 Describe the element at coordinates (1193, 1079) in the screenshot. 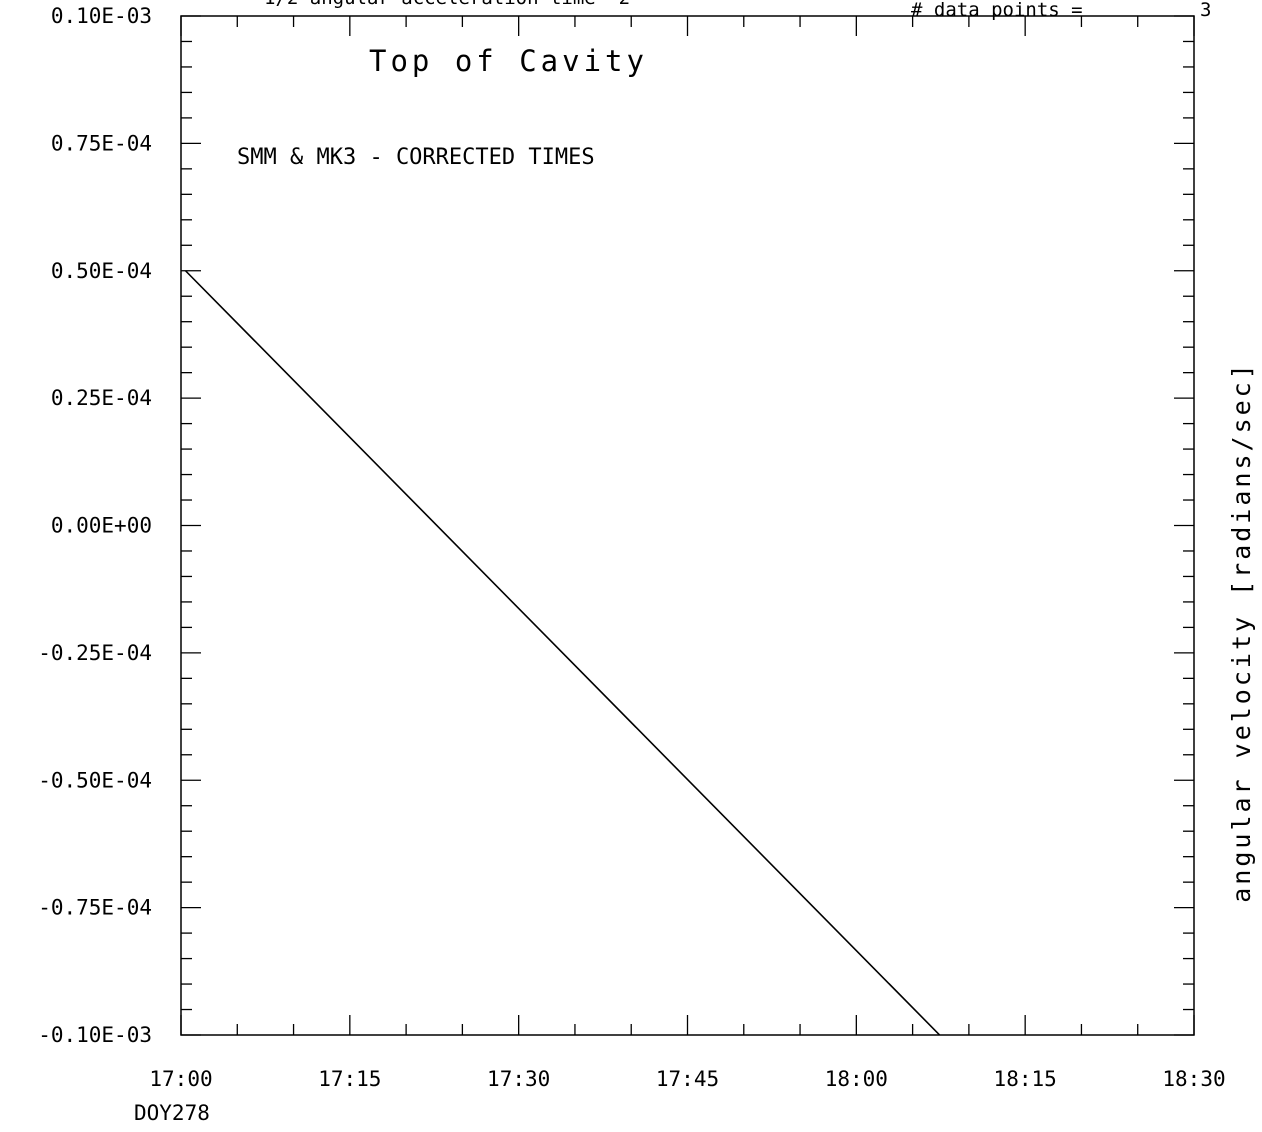

I see `x-tick-label: 18:30` at that location.